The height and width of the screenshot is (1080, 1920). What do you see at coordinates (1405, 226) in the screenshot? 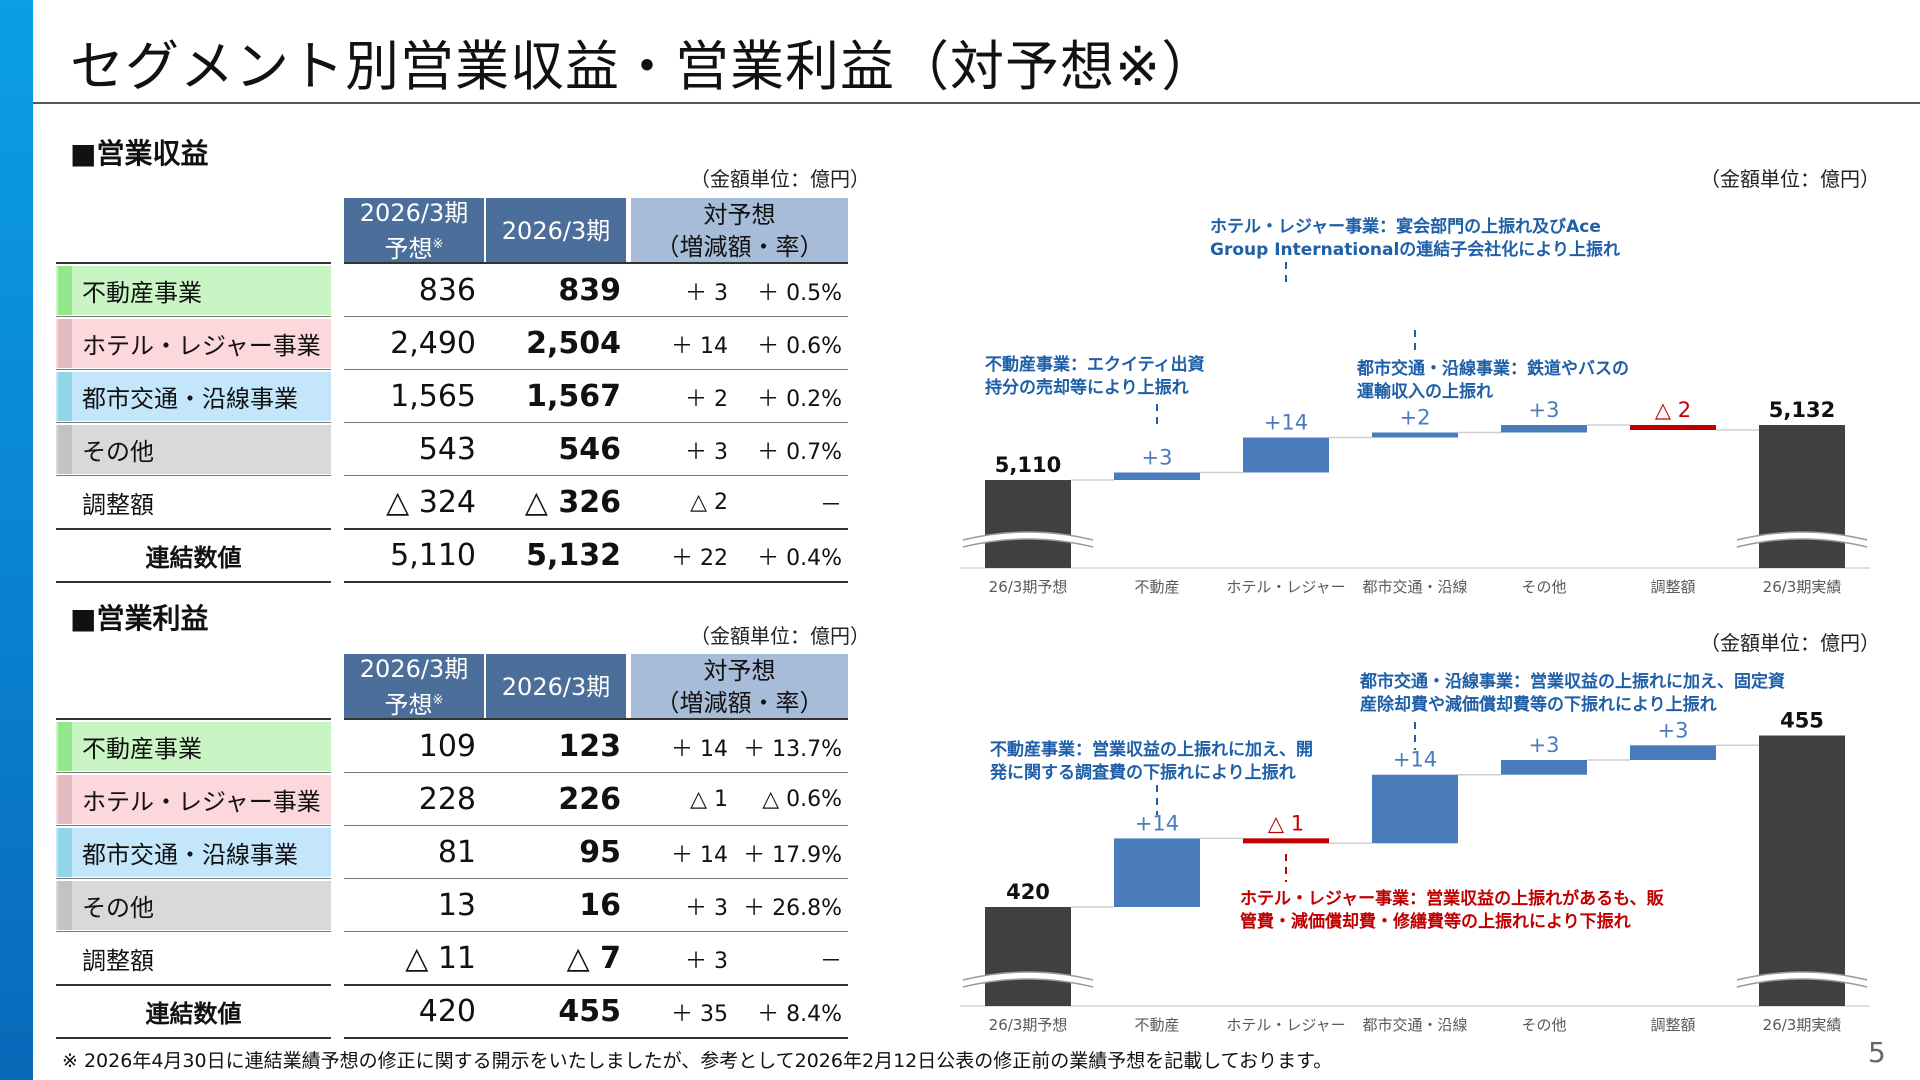
I see `annotation-text: ホテル・レジャー事業：宴会部門の上振れ及びAce` at bounding box center [1405, 226].